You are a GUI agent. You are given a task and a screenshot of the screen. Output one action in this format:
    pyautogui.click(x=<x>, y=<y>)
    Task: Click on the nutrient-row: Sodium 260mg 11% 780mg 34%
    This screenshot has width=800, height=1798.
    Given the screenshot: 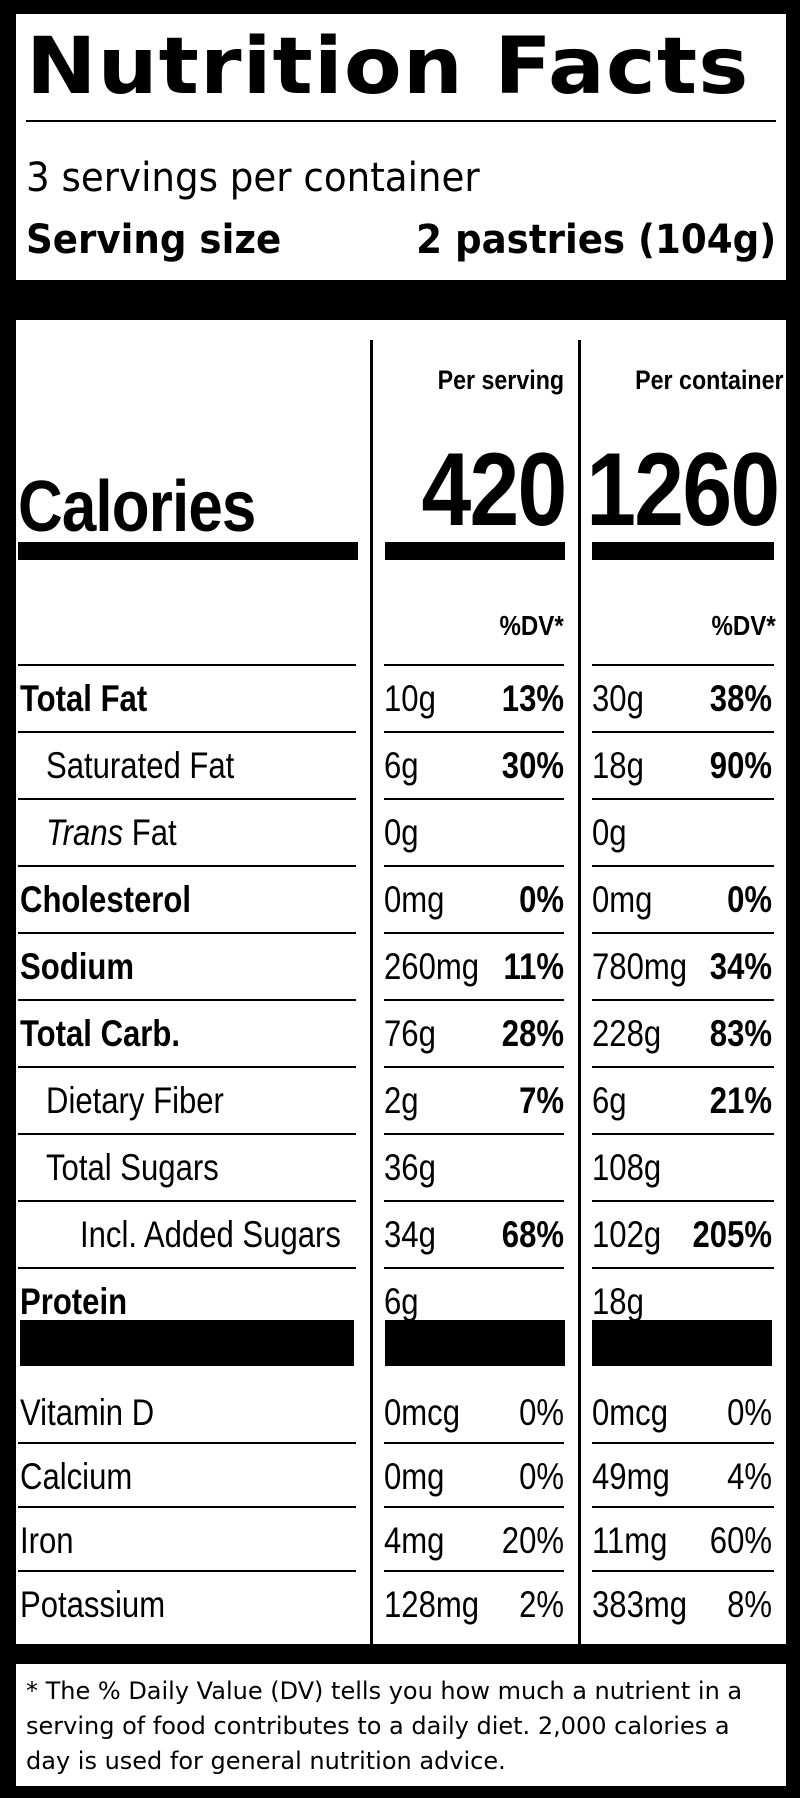 What is the action you would take?
    pyautogui.click(x=401, y=968)
    